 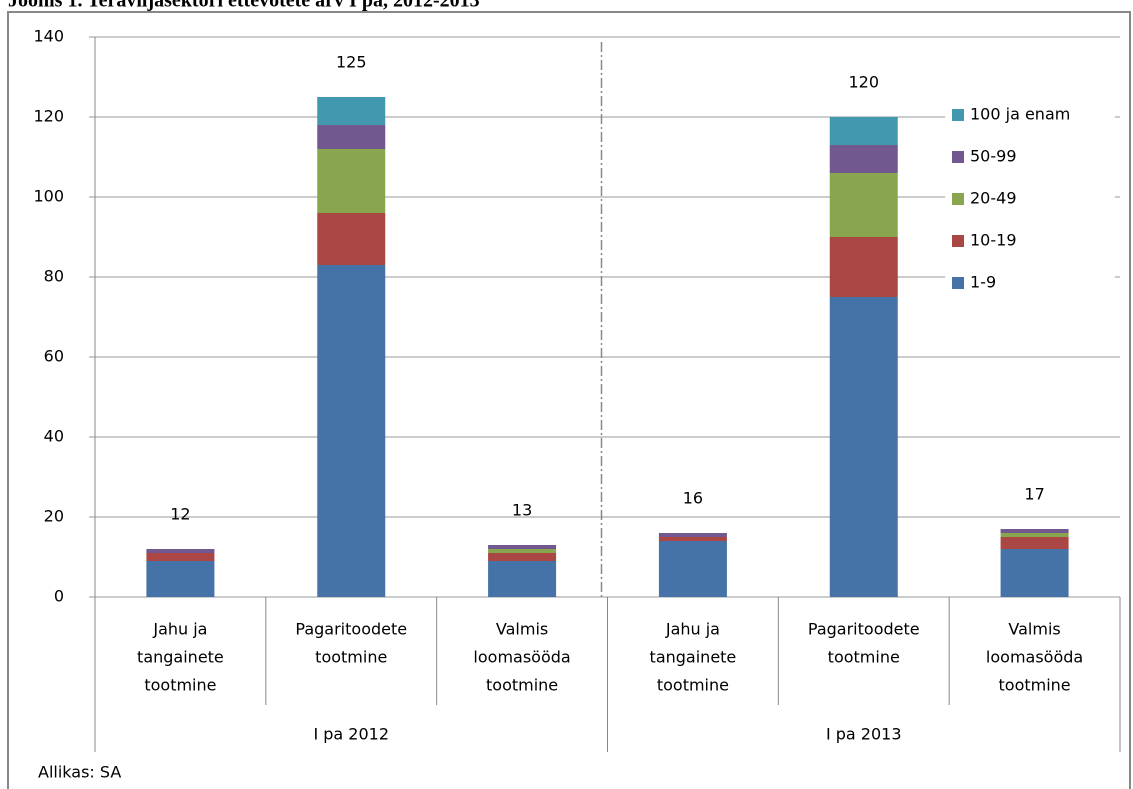 What do you see at coordinates (79, 772) in the screenshot?
I see `source-note: Allikas: SA` at bounding box center [79, 772].